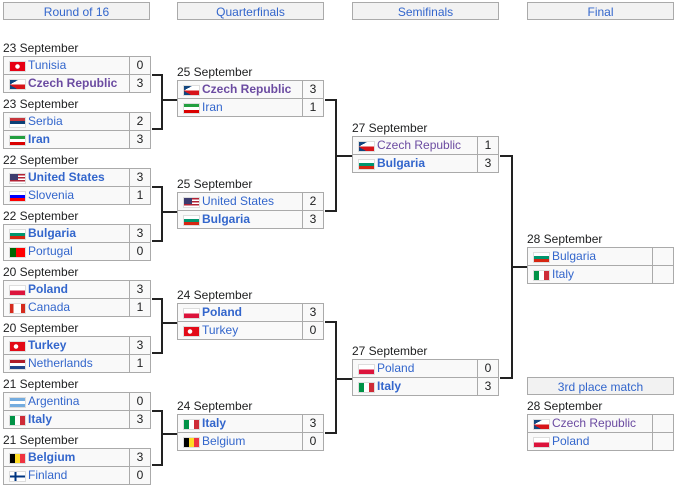 This screenshot has width=680, height=488. I want to click on team-link: Finland, so click(66, 475).